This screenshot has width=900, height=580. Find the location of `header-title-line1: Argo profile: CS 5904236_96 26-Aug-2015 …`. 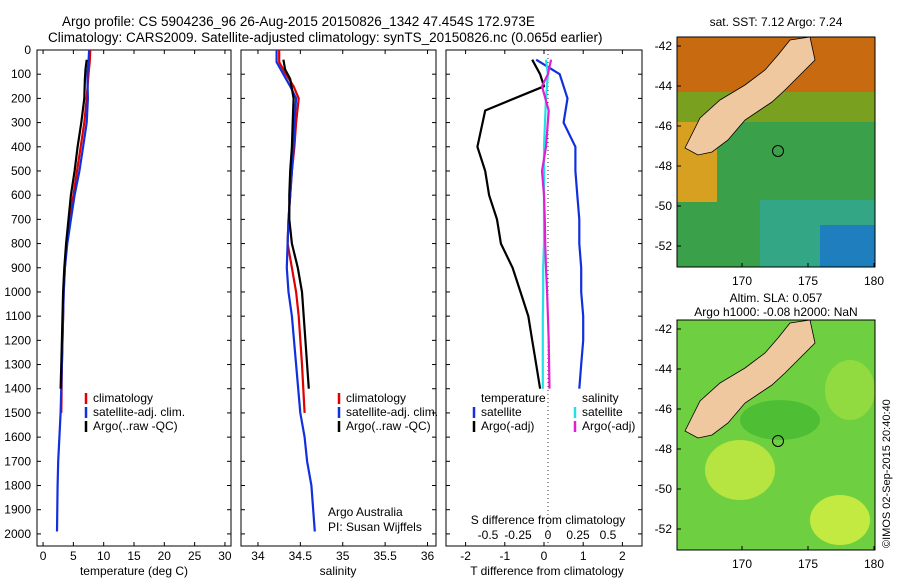

header-title-line1: Argo profile: CS 5904236_96 26-Aug-2015 … is located at coordinates (298, 21).